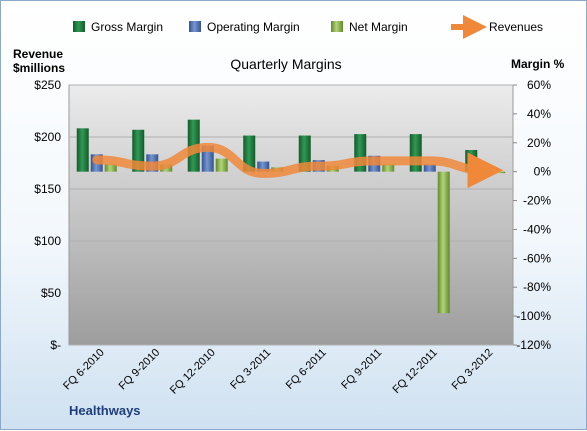  What do you see at coordinates (38, 54) in the screenshot?
I see `left-axis-title-line1: Revenue` at bounding box center [38, 54].